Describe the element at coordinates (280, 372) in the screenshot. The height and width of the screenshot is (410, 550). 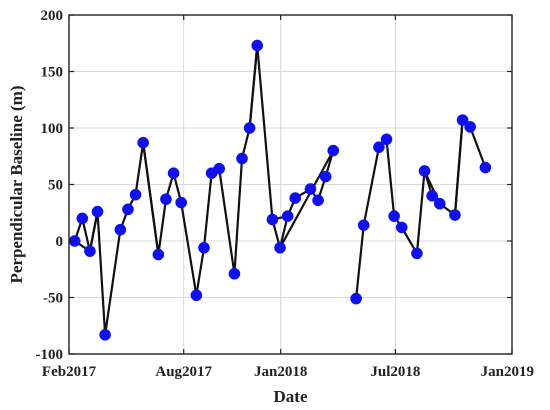
I see `x-tick-label: Jan2018` at that location.